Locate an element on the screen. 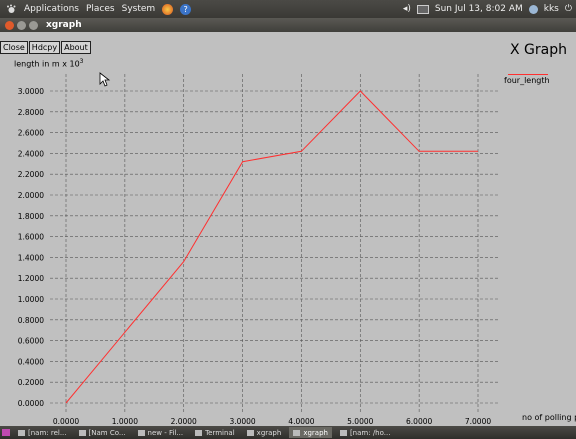 The width and height of the screenshot is (576, 439). menu-system: System is located at coordinates (138, 9).